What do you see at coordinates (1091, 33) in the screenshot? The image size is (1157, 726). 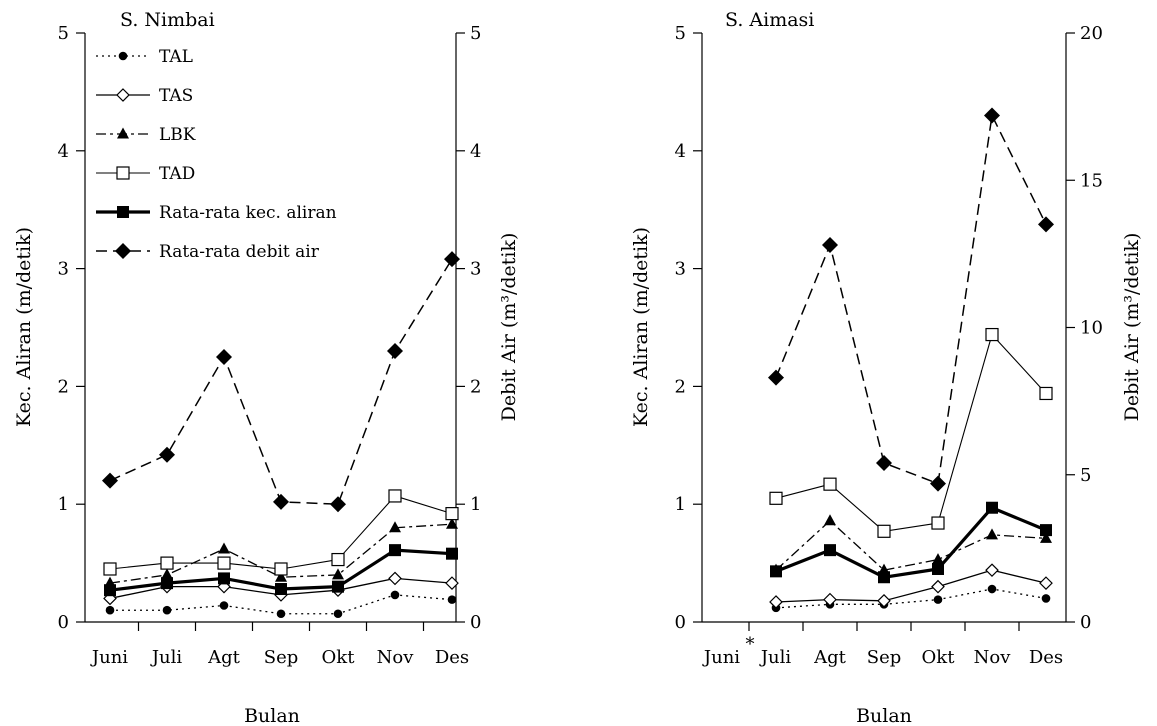 I see `y-tick-label-right: 20` at bounding box center [1091, 33].